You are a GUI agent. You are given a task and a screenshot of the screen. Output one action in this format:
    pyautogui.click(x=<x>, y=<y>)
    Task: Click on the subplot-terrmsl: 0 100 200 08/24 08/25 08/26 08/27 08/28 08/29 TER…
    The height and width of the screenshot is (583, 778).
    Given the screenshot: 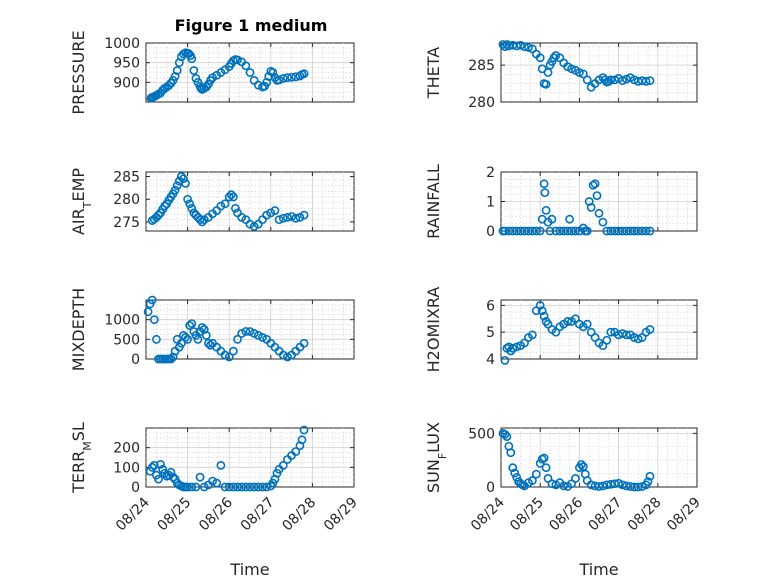 What is the action you would take?
    pyautogui.click(x=215, y=500)
    